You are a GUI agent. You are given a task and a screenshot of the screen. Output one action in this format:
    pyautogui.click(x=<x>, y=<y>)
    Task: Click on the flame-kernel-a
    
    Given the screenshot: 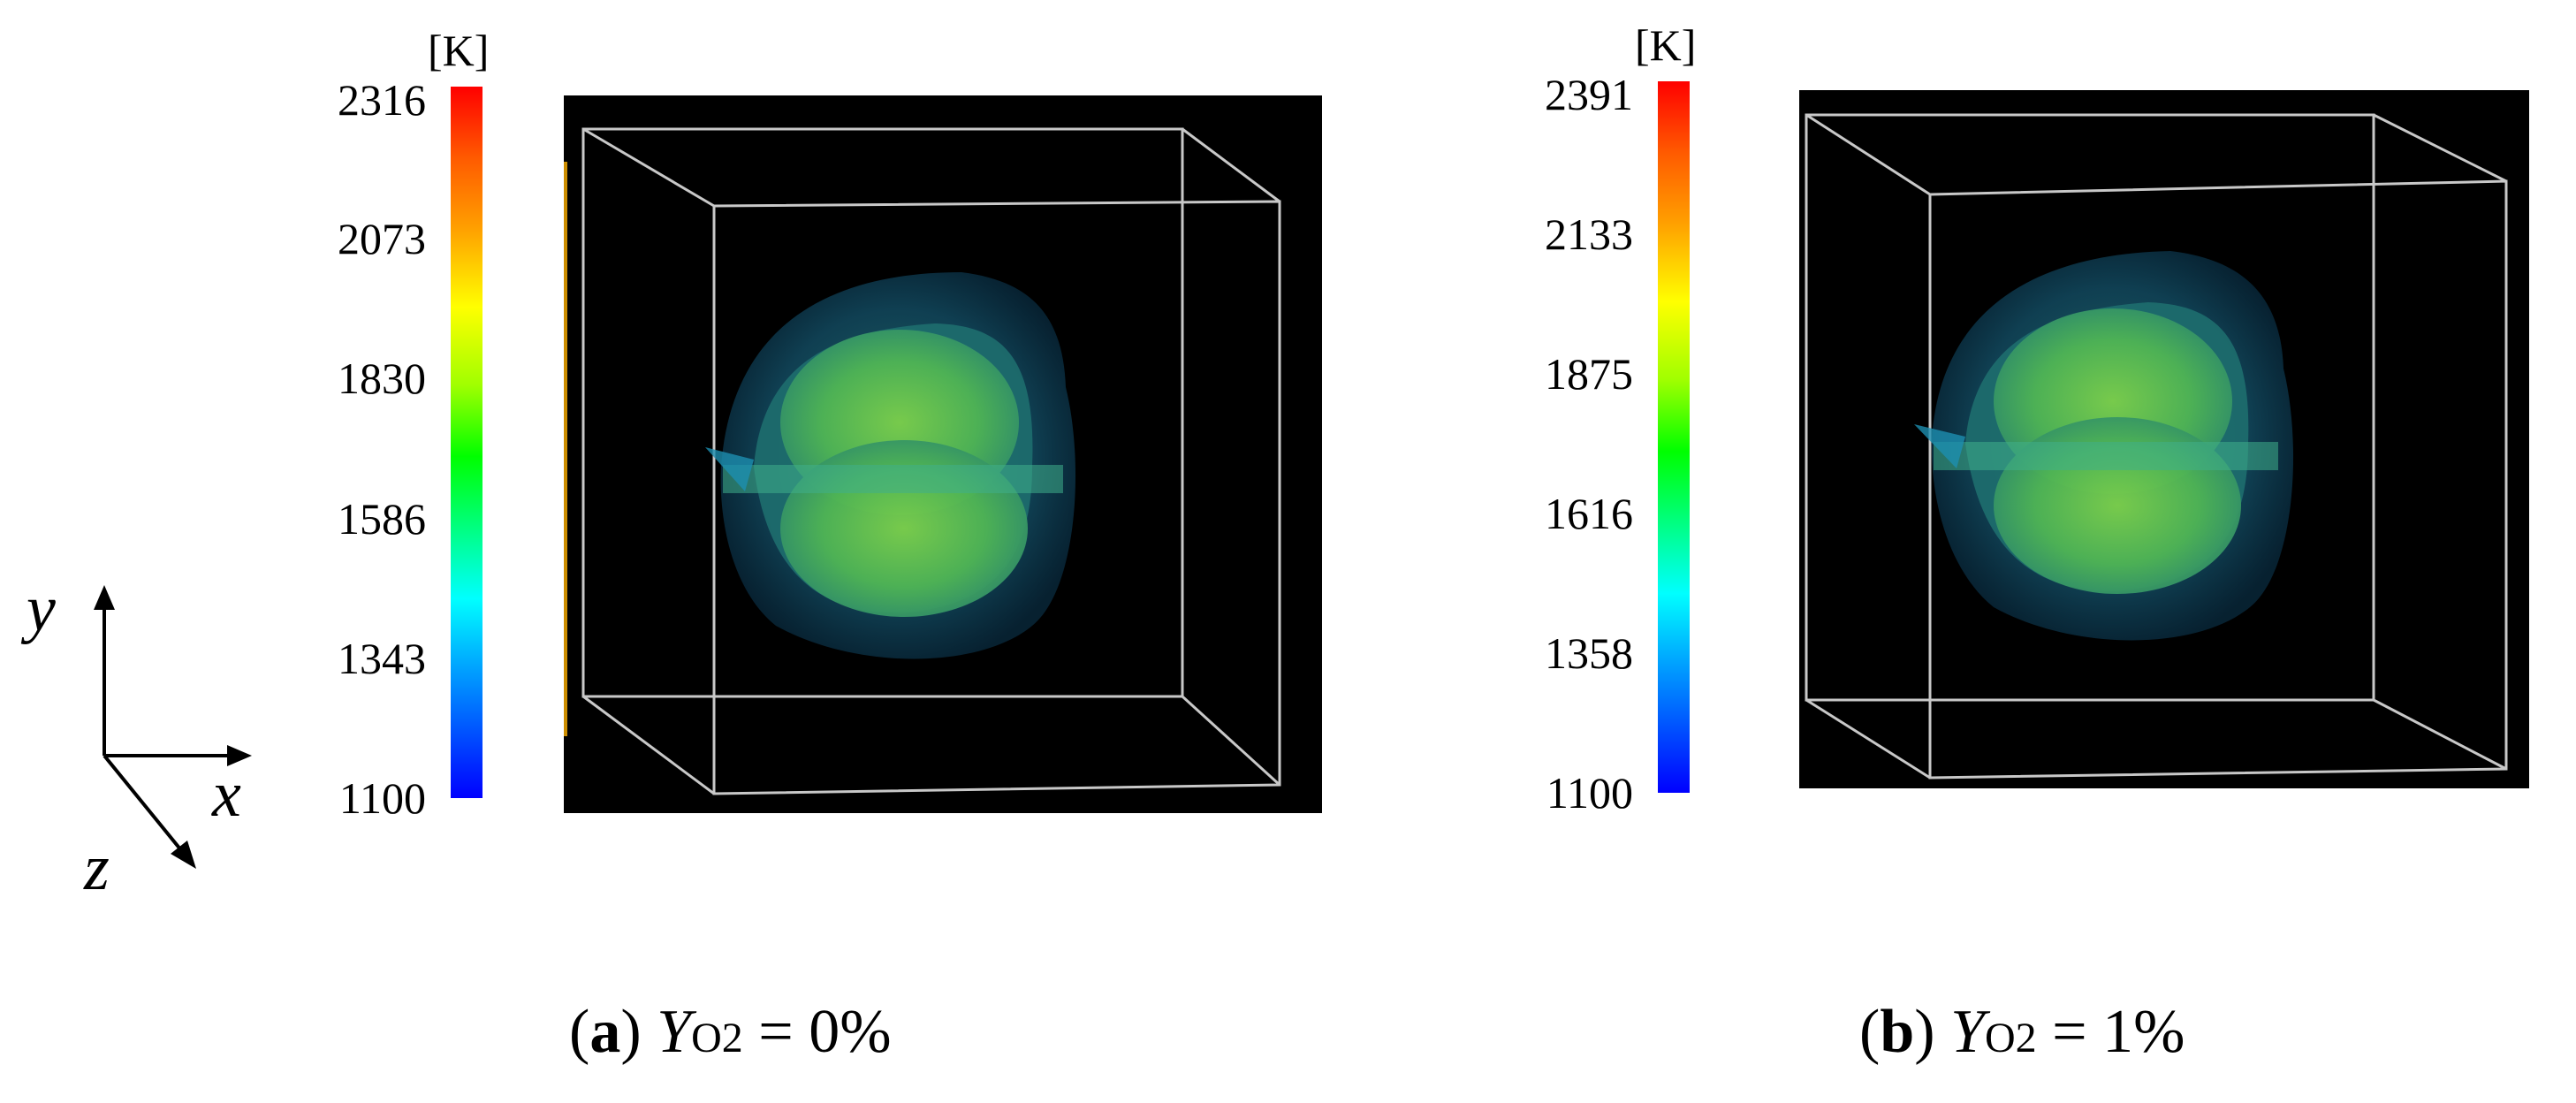 What is the action you would take?
    pyautogui.click(x=890, y=466)
    